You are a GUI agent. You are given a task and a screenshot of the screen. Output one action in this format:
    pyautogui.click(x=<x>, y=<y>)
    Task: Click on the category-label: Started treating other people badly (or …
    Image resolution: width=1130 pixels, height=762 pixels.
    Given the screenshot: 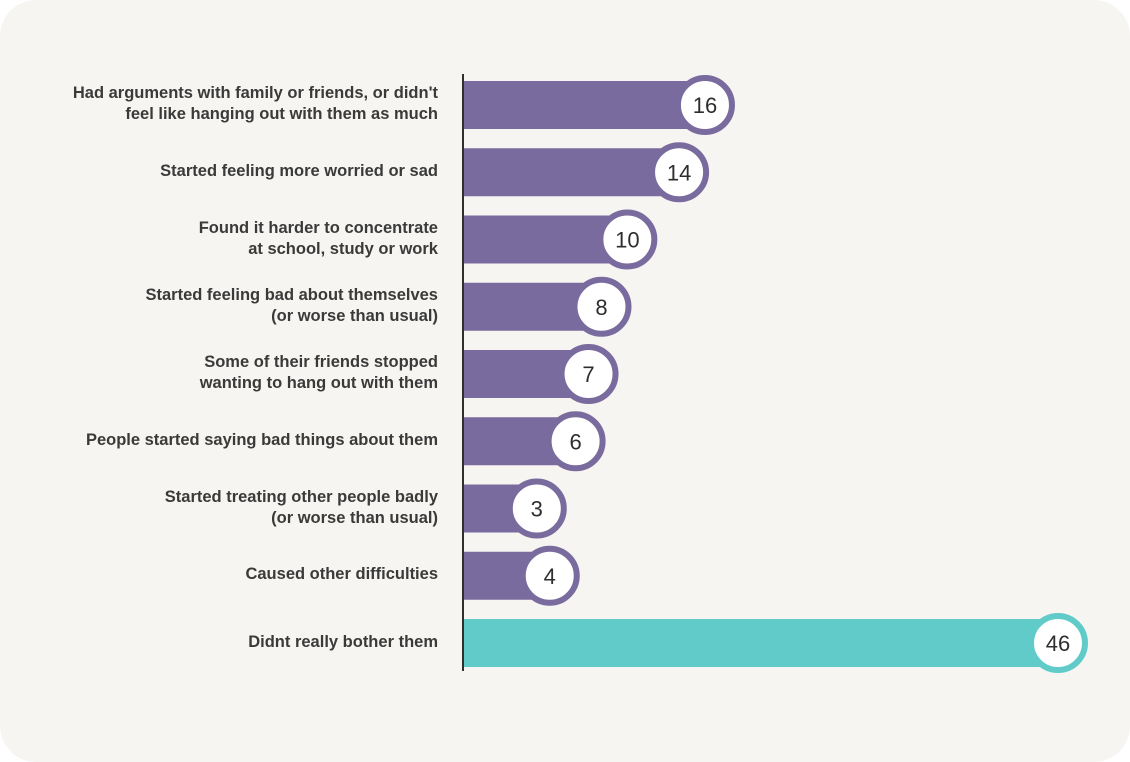 What is the action you would take?
    pyautogui.click(x=301, y=507)
    